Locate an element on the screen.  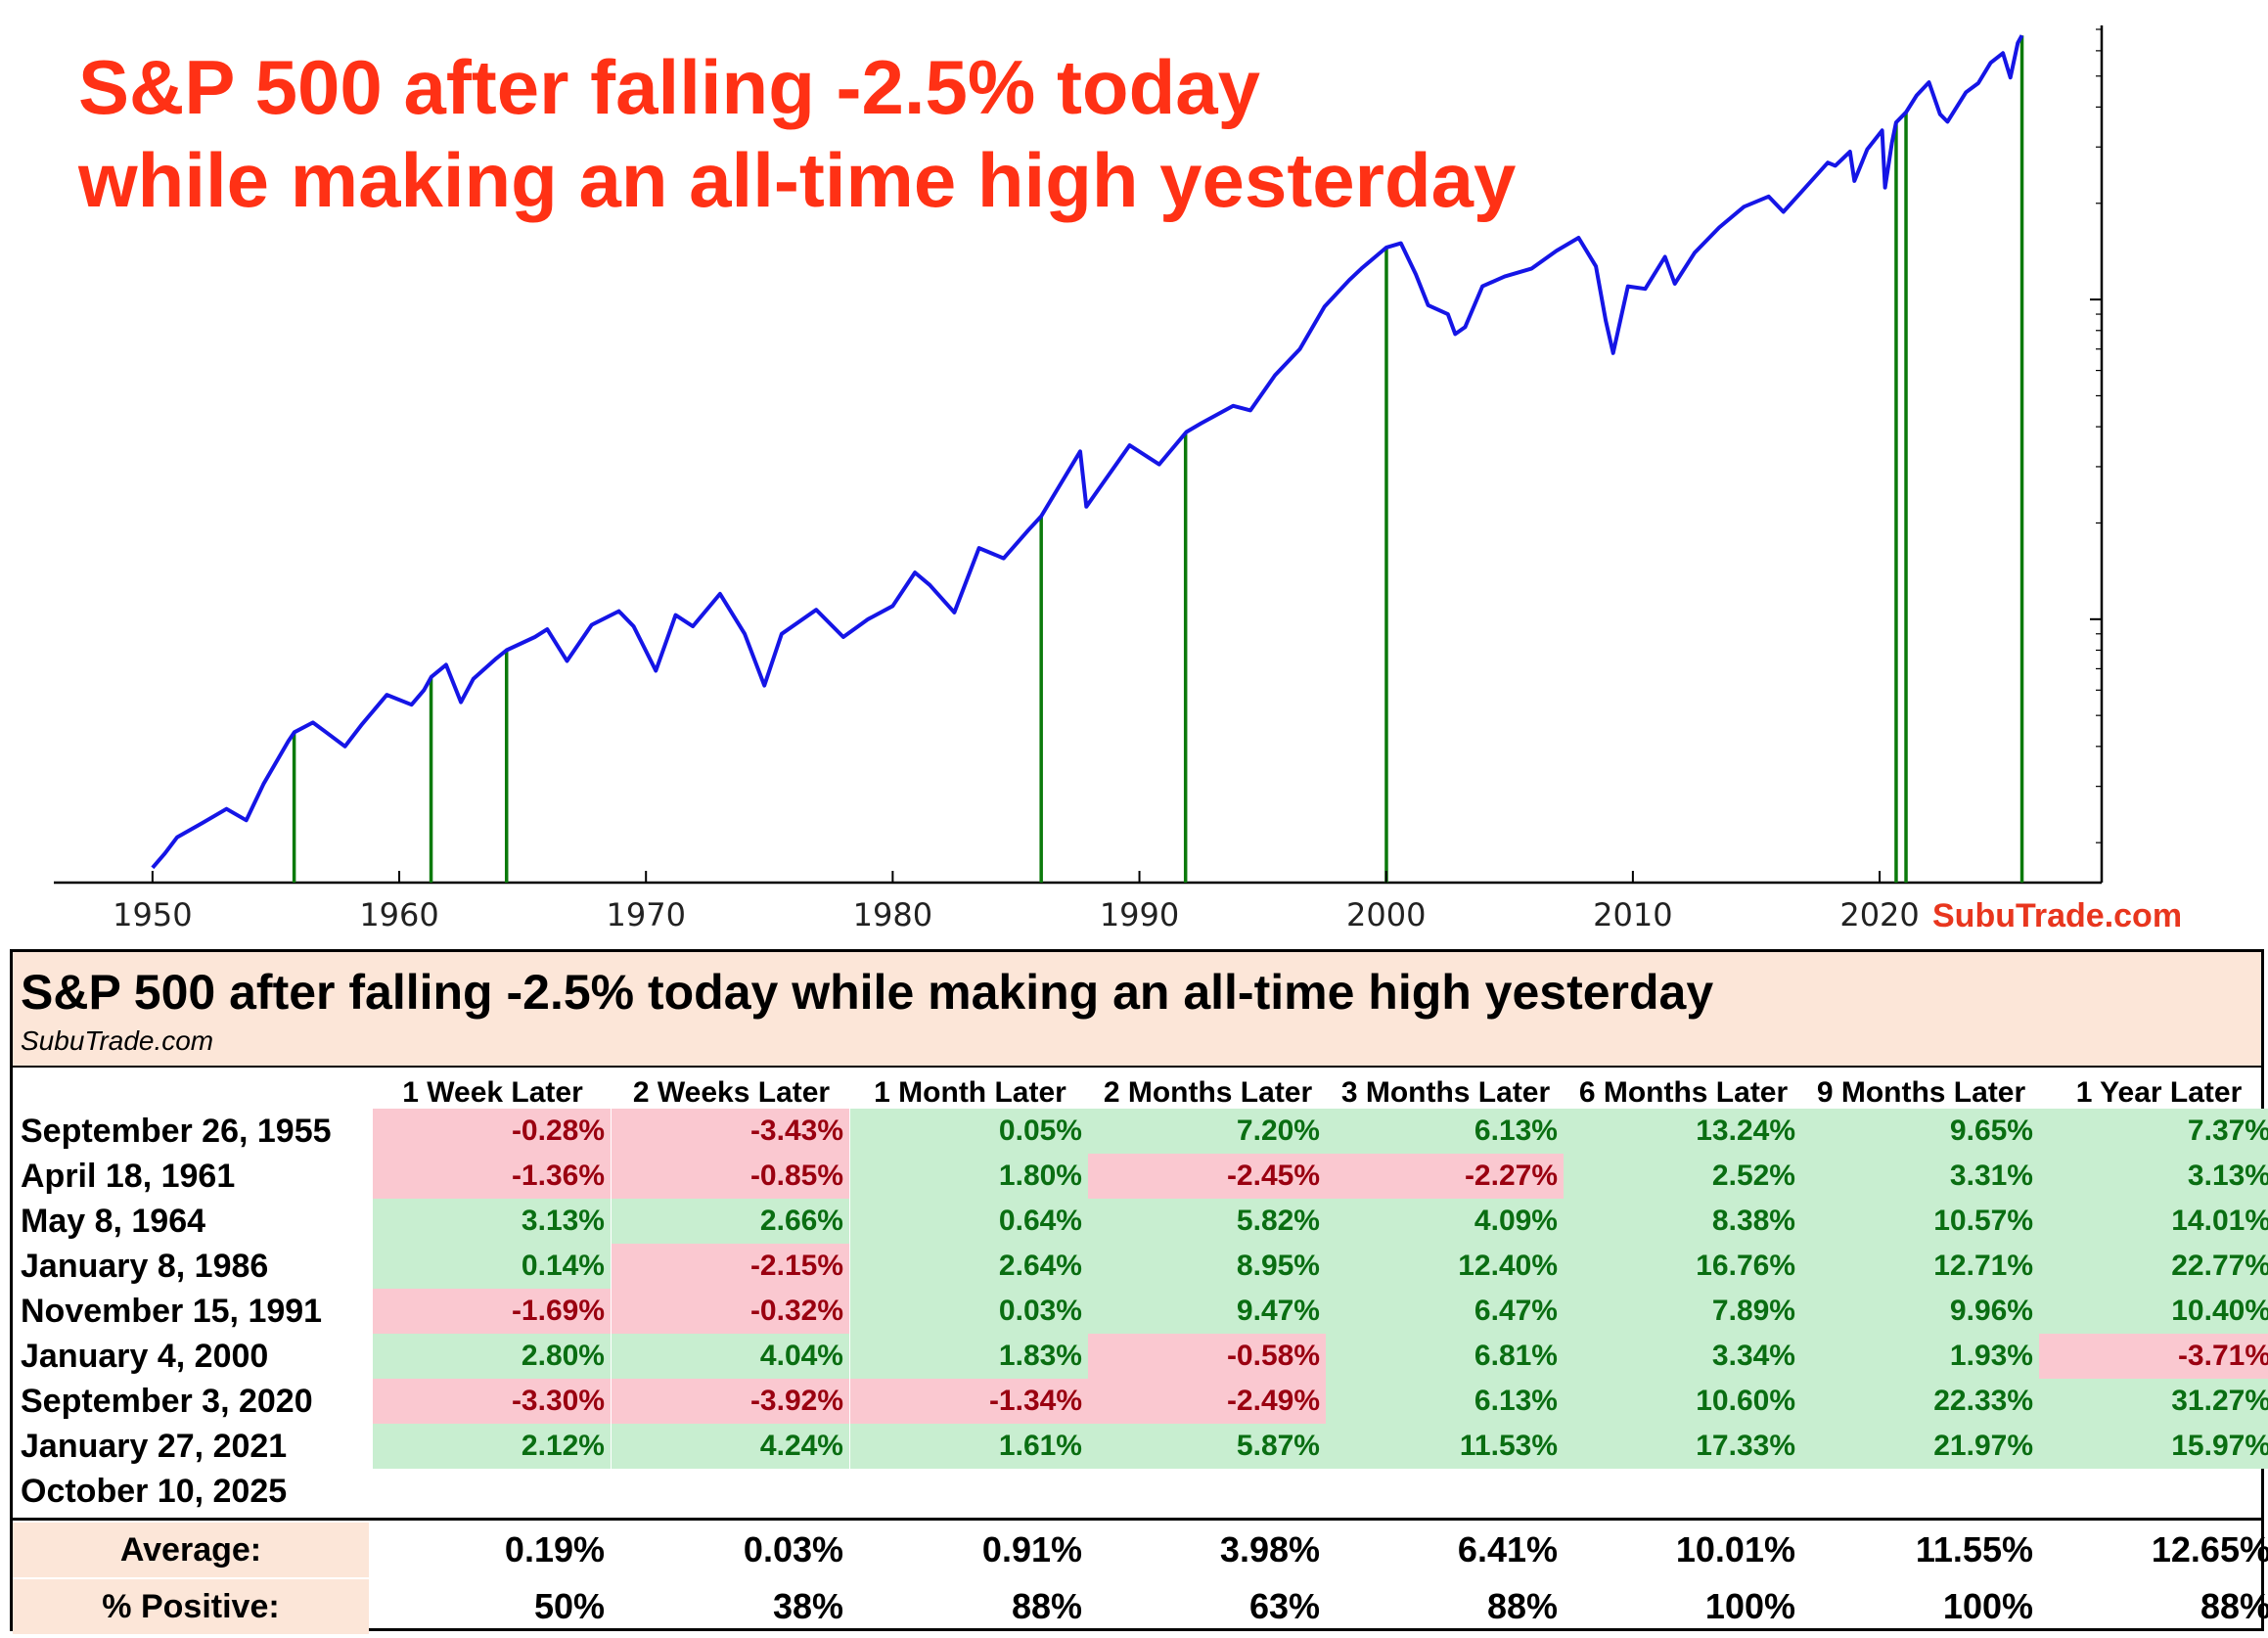
return-cell: 22.33% is located at coordinates (1920, 1401).